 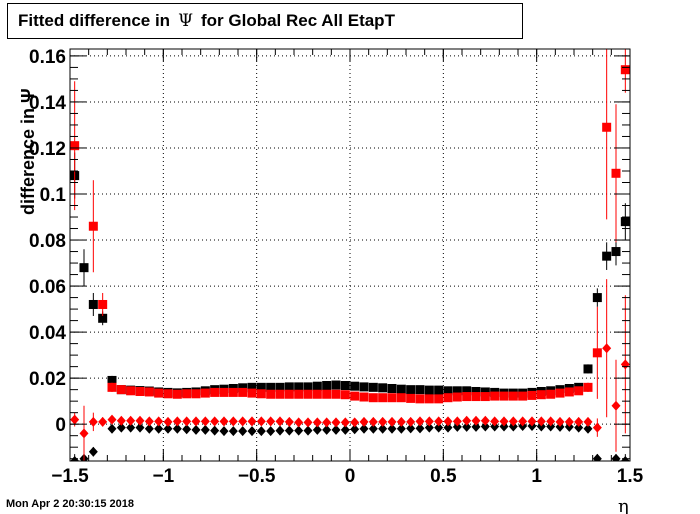 What do you see at coordinates (298, 20) in the screenshot?
I see `title-suffix: for Global Rec All EtapT` at bounding box center [298, 20].